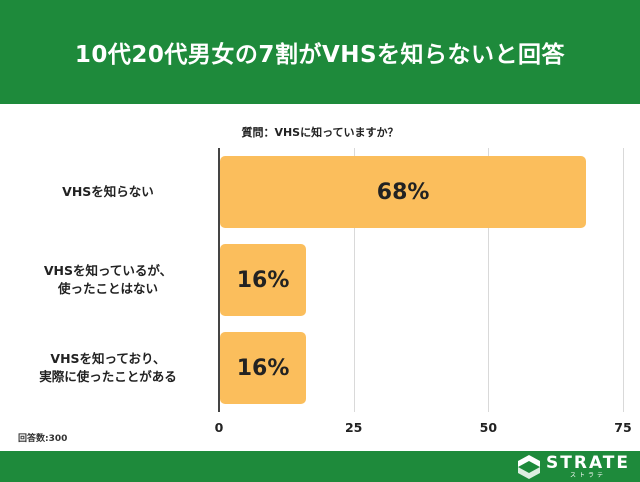 The image size is (640, 482). What do you see at coordinates (320, 55) in the screenshot?
I see `page-title: 10代20代男女の7割がVHSを知らないと回答` at bounding box center [320, 55].